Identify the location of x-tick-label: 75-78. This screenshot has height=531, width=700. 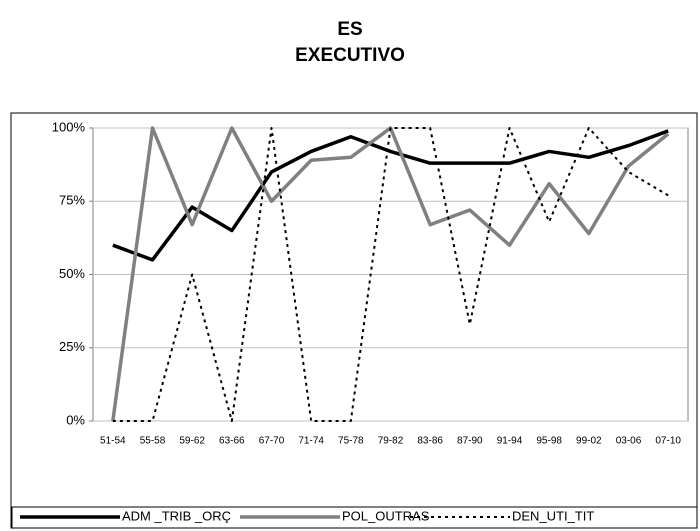
(351, 441).